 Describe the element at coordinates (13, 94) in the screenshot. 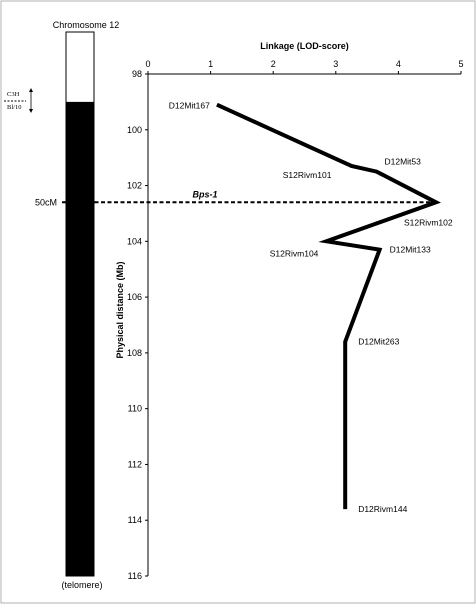

I see `strain-top-label: C3H` at that location.